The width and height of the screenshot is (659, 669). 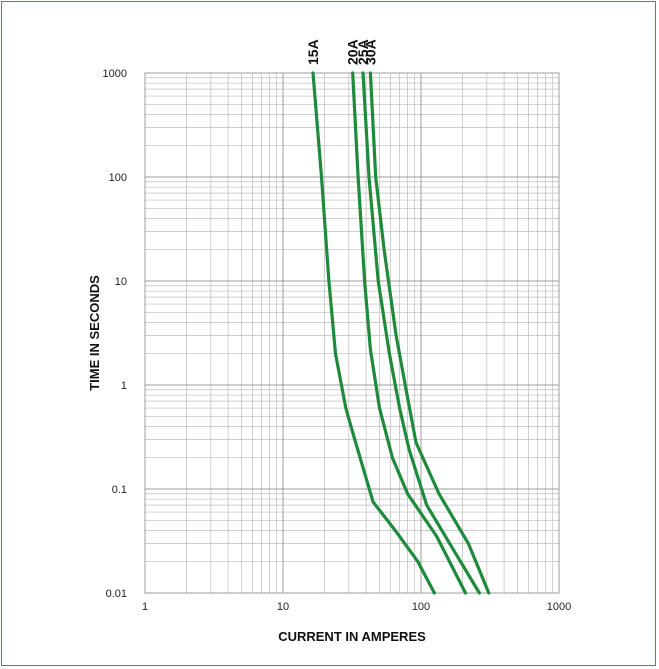 I want to click on x-tick-label: 100, so click(x=421, y=607).